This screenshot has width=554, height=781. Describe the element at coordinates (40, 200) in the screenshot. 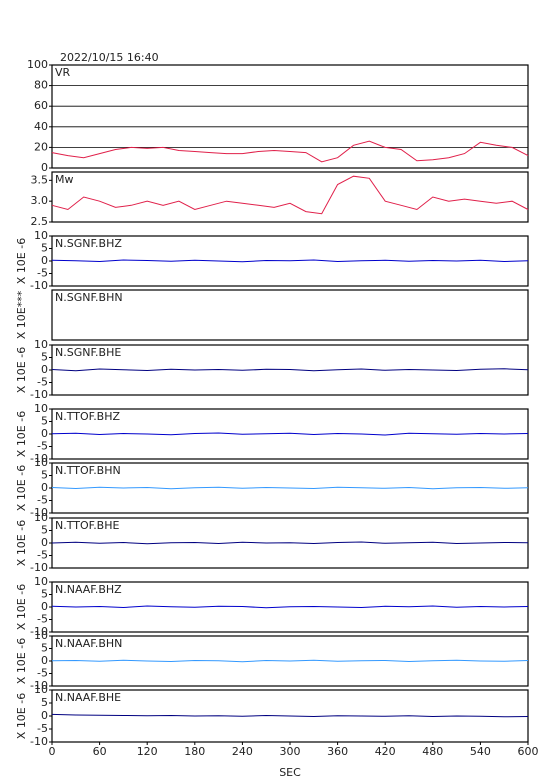

I see `y-tick-label: 3.0` at that location.